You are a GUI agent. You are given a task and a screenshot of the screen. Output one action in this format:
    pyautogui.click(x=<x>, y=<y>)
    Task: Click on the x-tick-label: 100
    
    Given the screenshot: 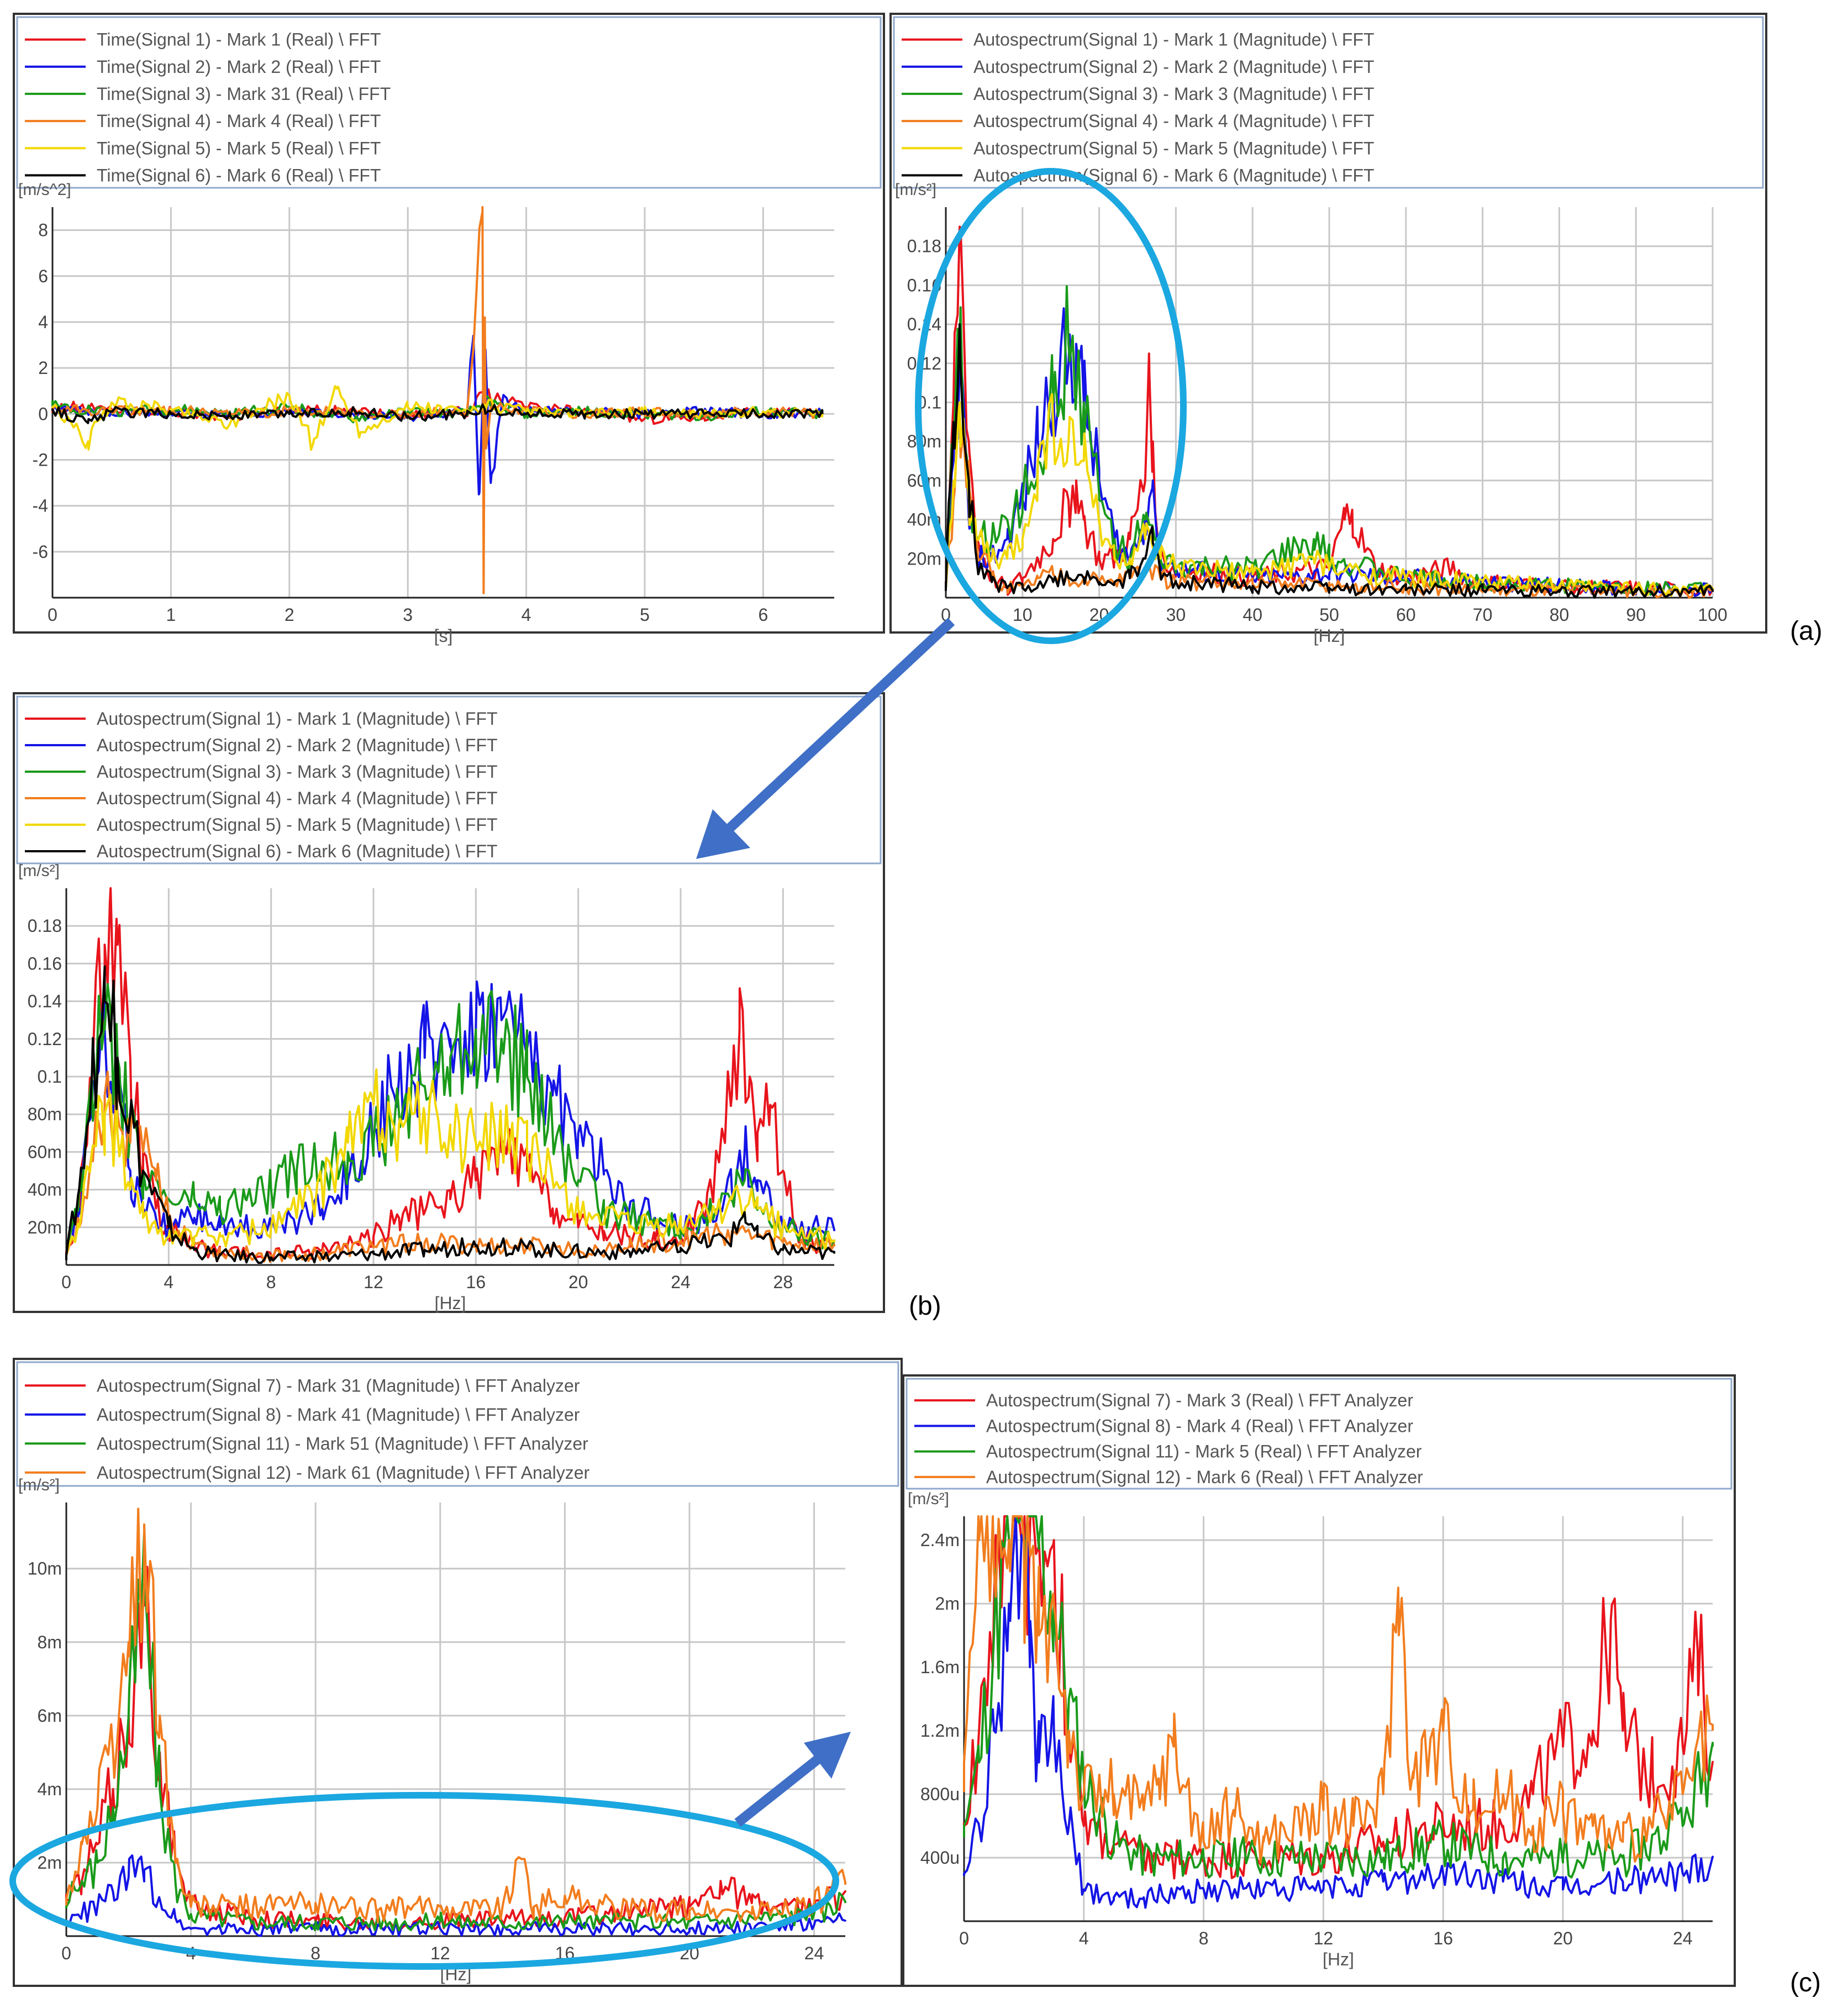 What is the action you would take?
    pyautogui.click(x=1713, y=615)
    